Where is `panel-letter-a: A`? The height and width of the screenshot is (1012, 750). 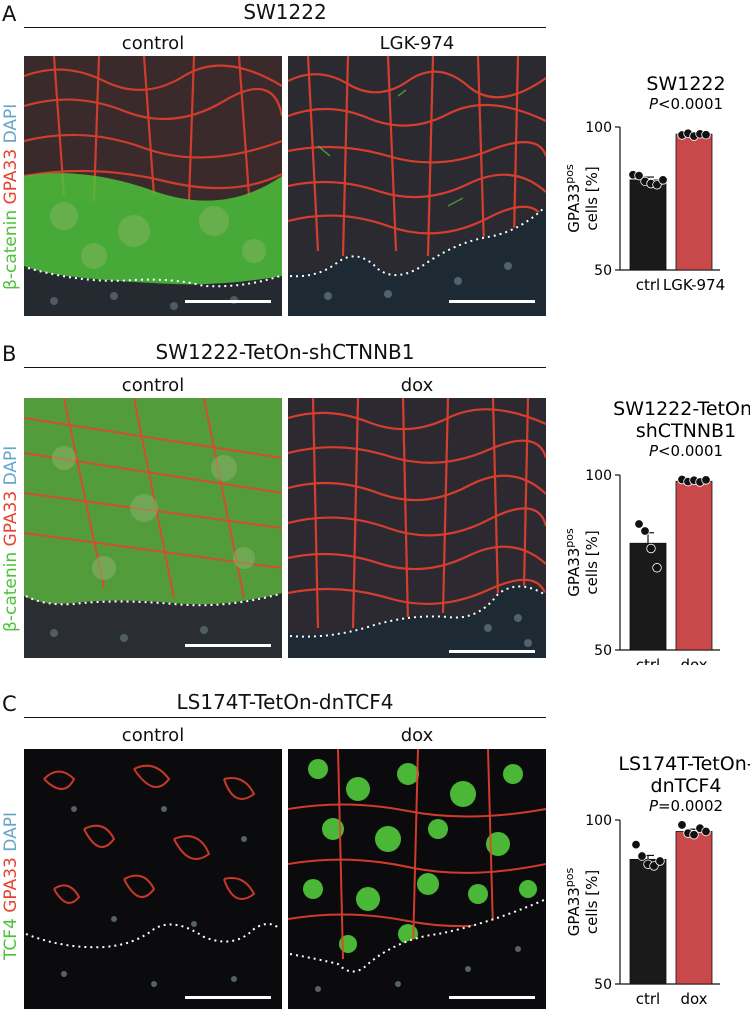
panel-letter-a: A is located at coordinates (9, 14).